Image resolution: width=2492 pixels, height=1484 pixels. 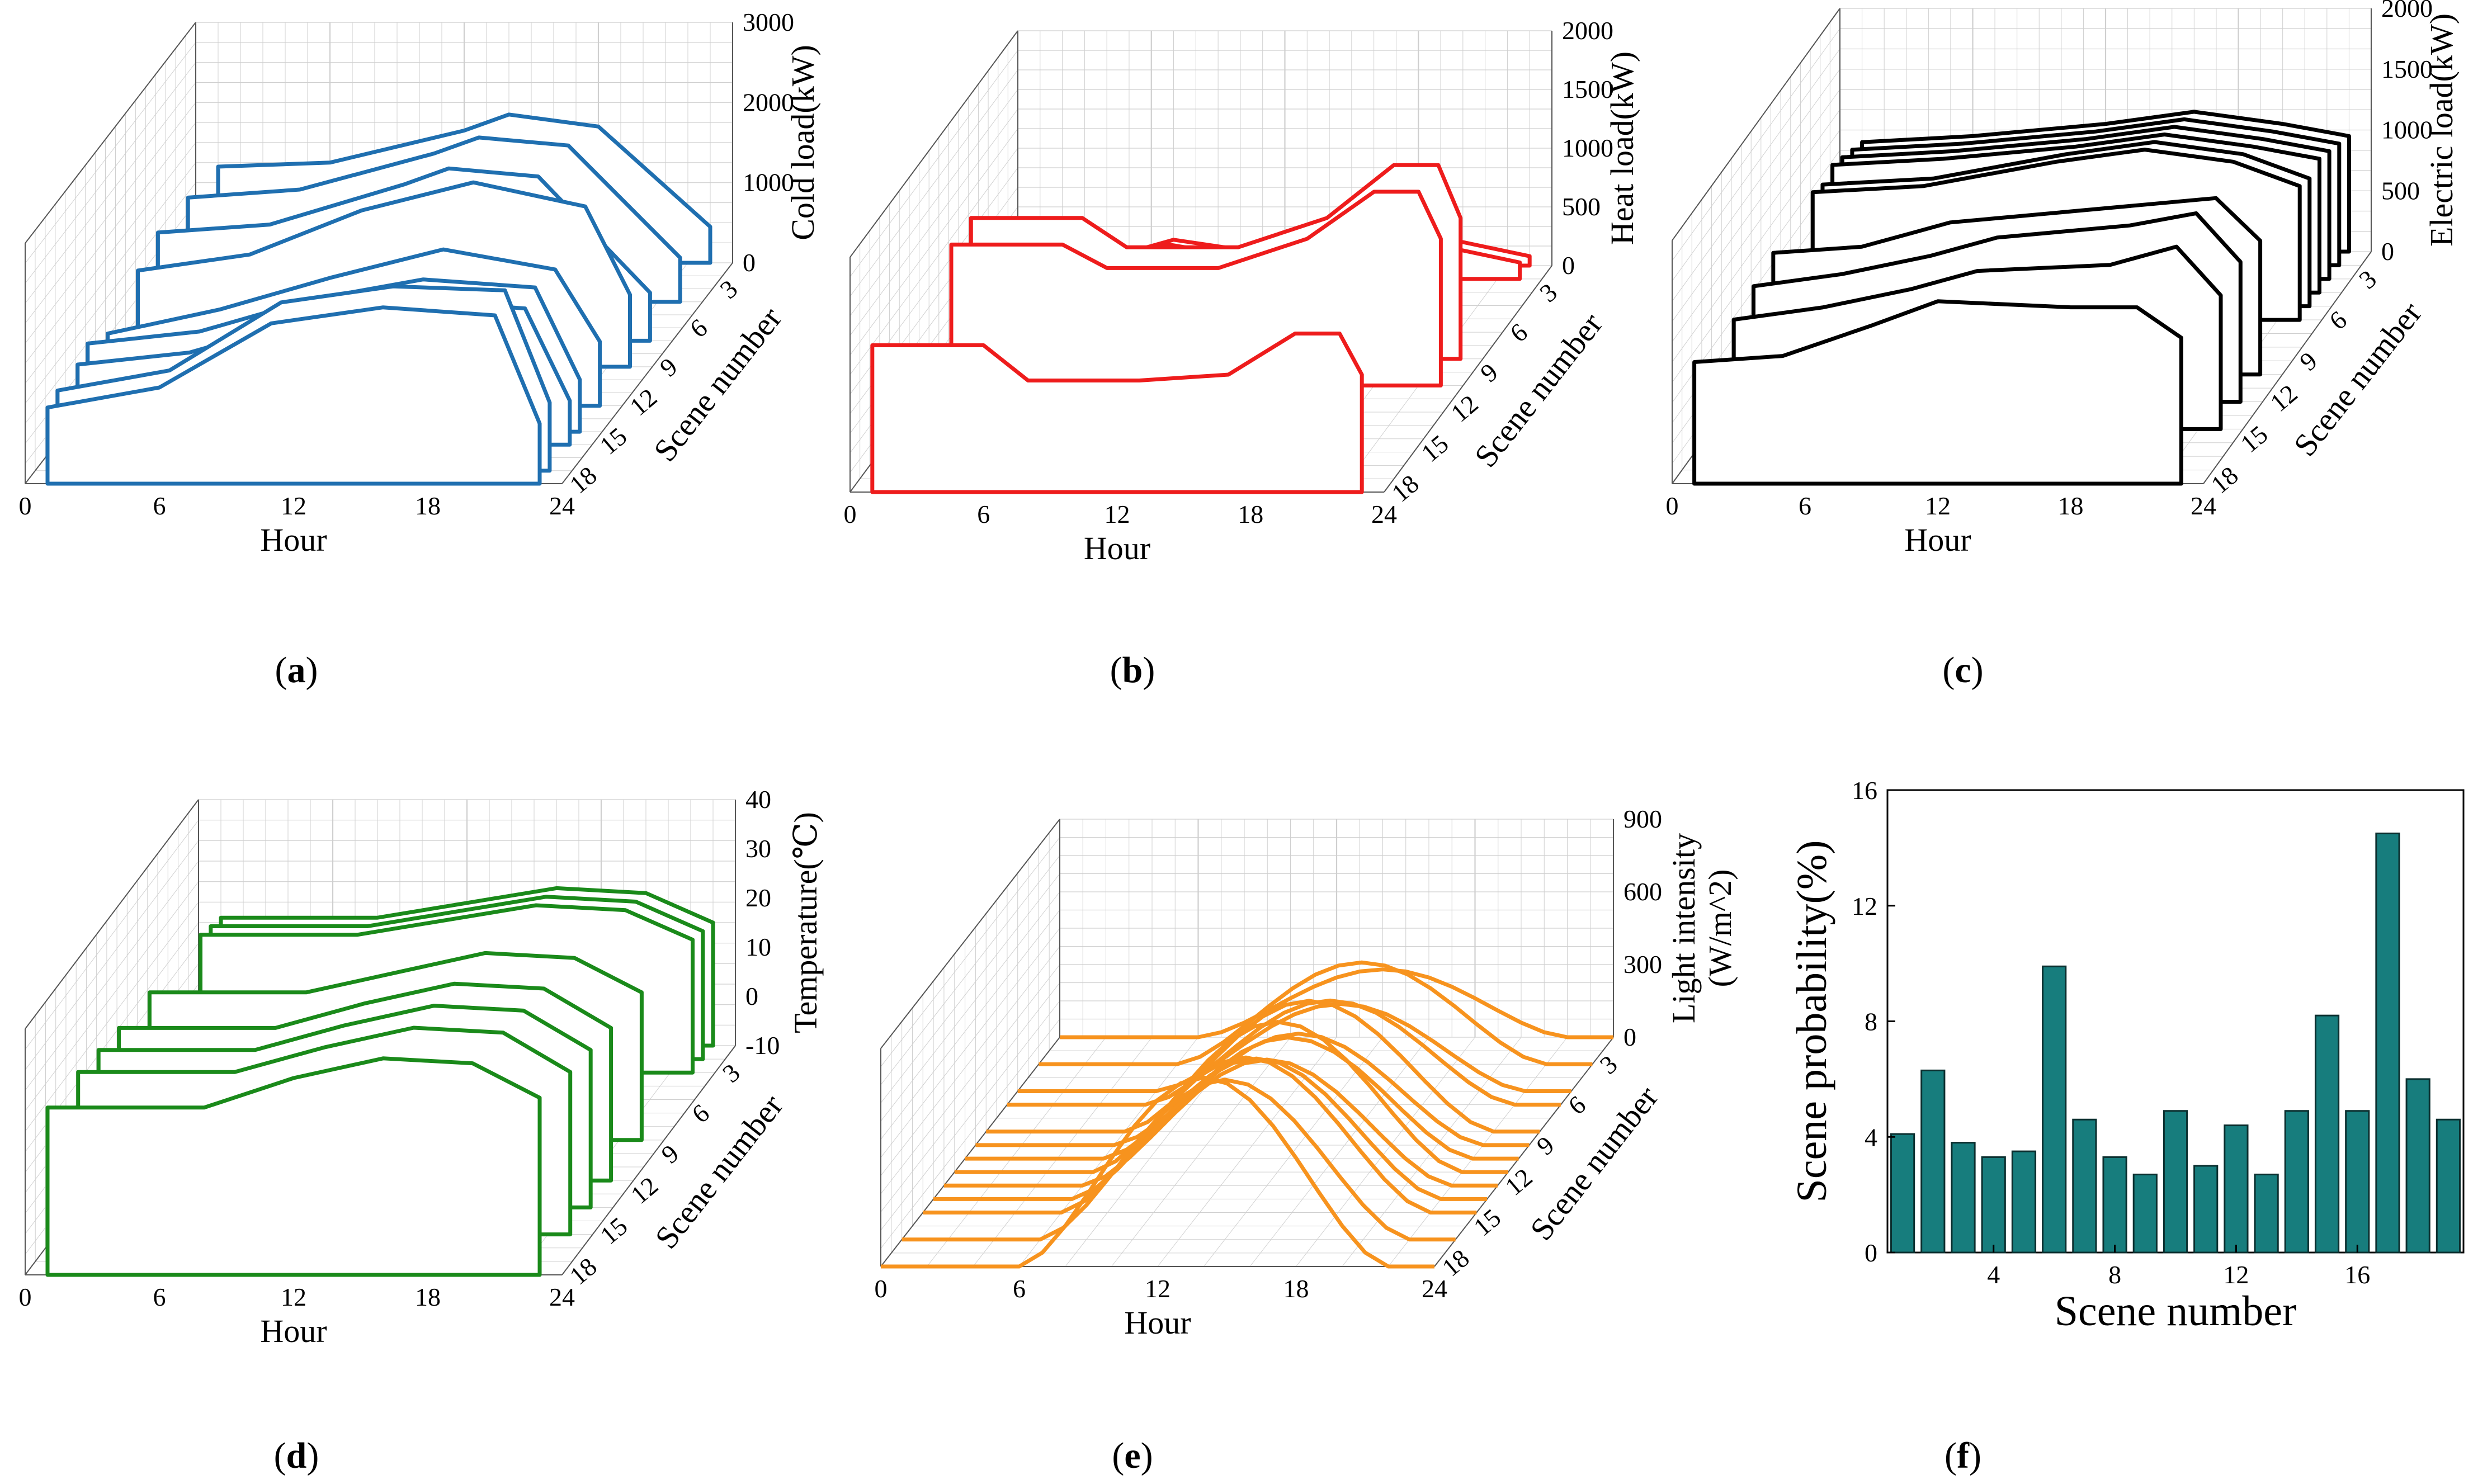 I want to click on svg-text: (e), so click(x=1133, y=1455).